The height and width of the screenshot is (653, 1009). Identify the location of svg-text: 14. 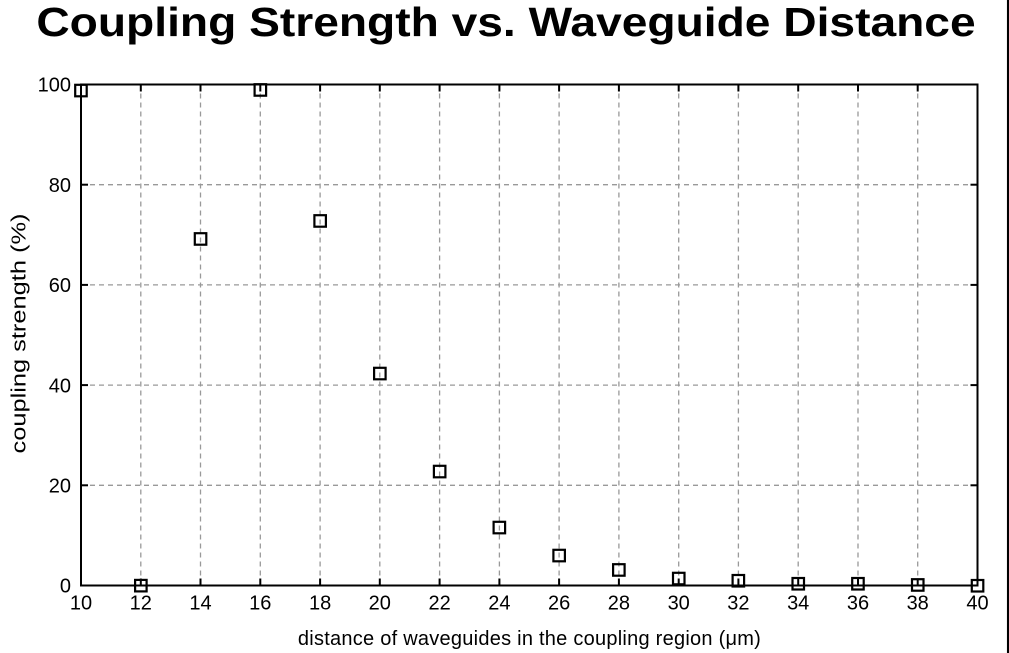
(200, 604).